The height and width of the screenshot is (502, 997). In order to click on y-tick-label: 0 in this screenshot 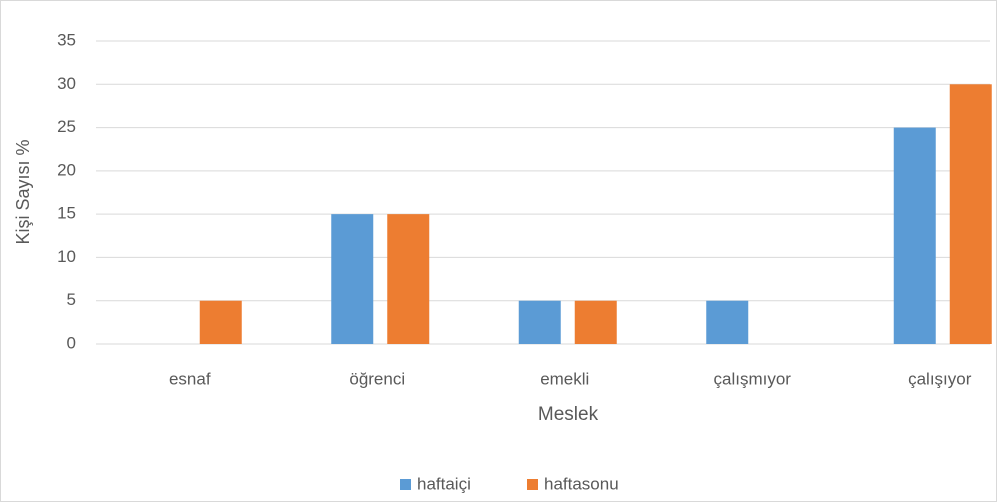, I will do `click(71, 342)`.